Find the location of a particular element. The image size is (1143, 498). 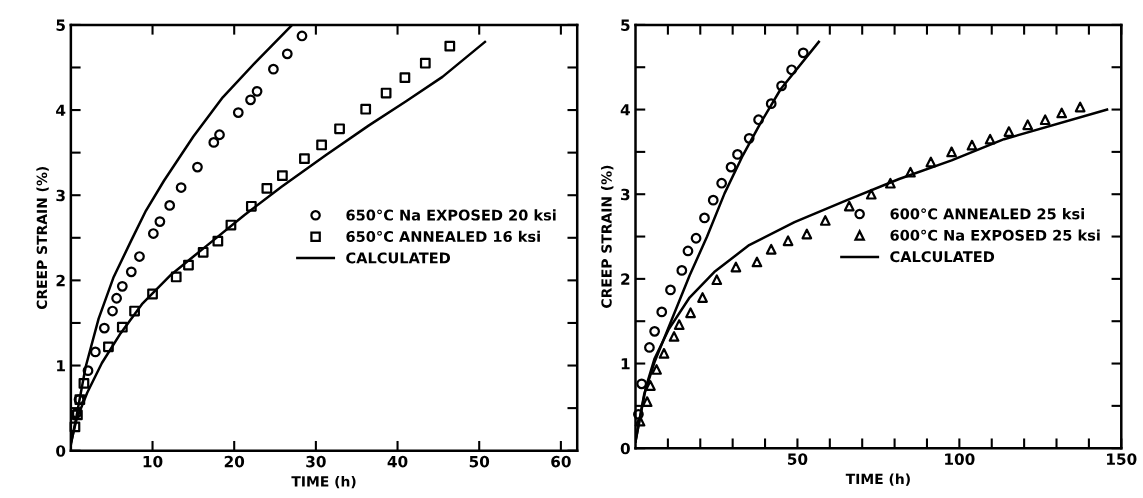

x-tick-label: 40 is located at coordinates (397, 461).